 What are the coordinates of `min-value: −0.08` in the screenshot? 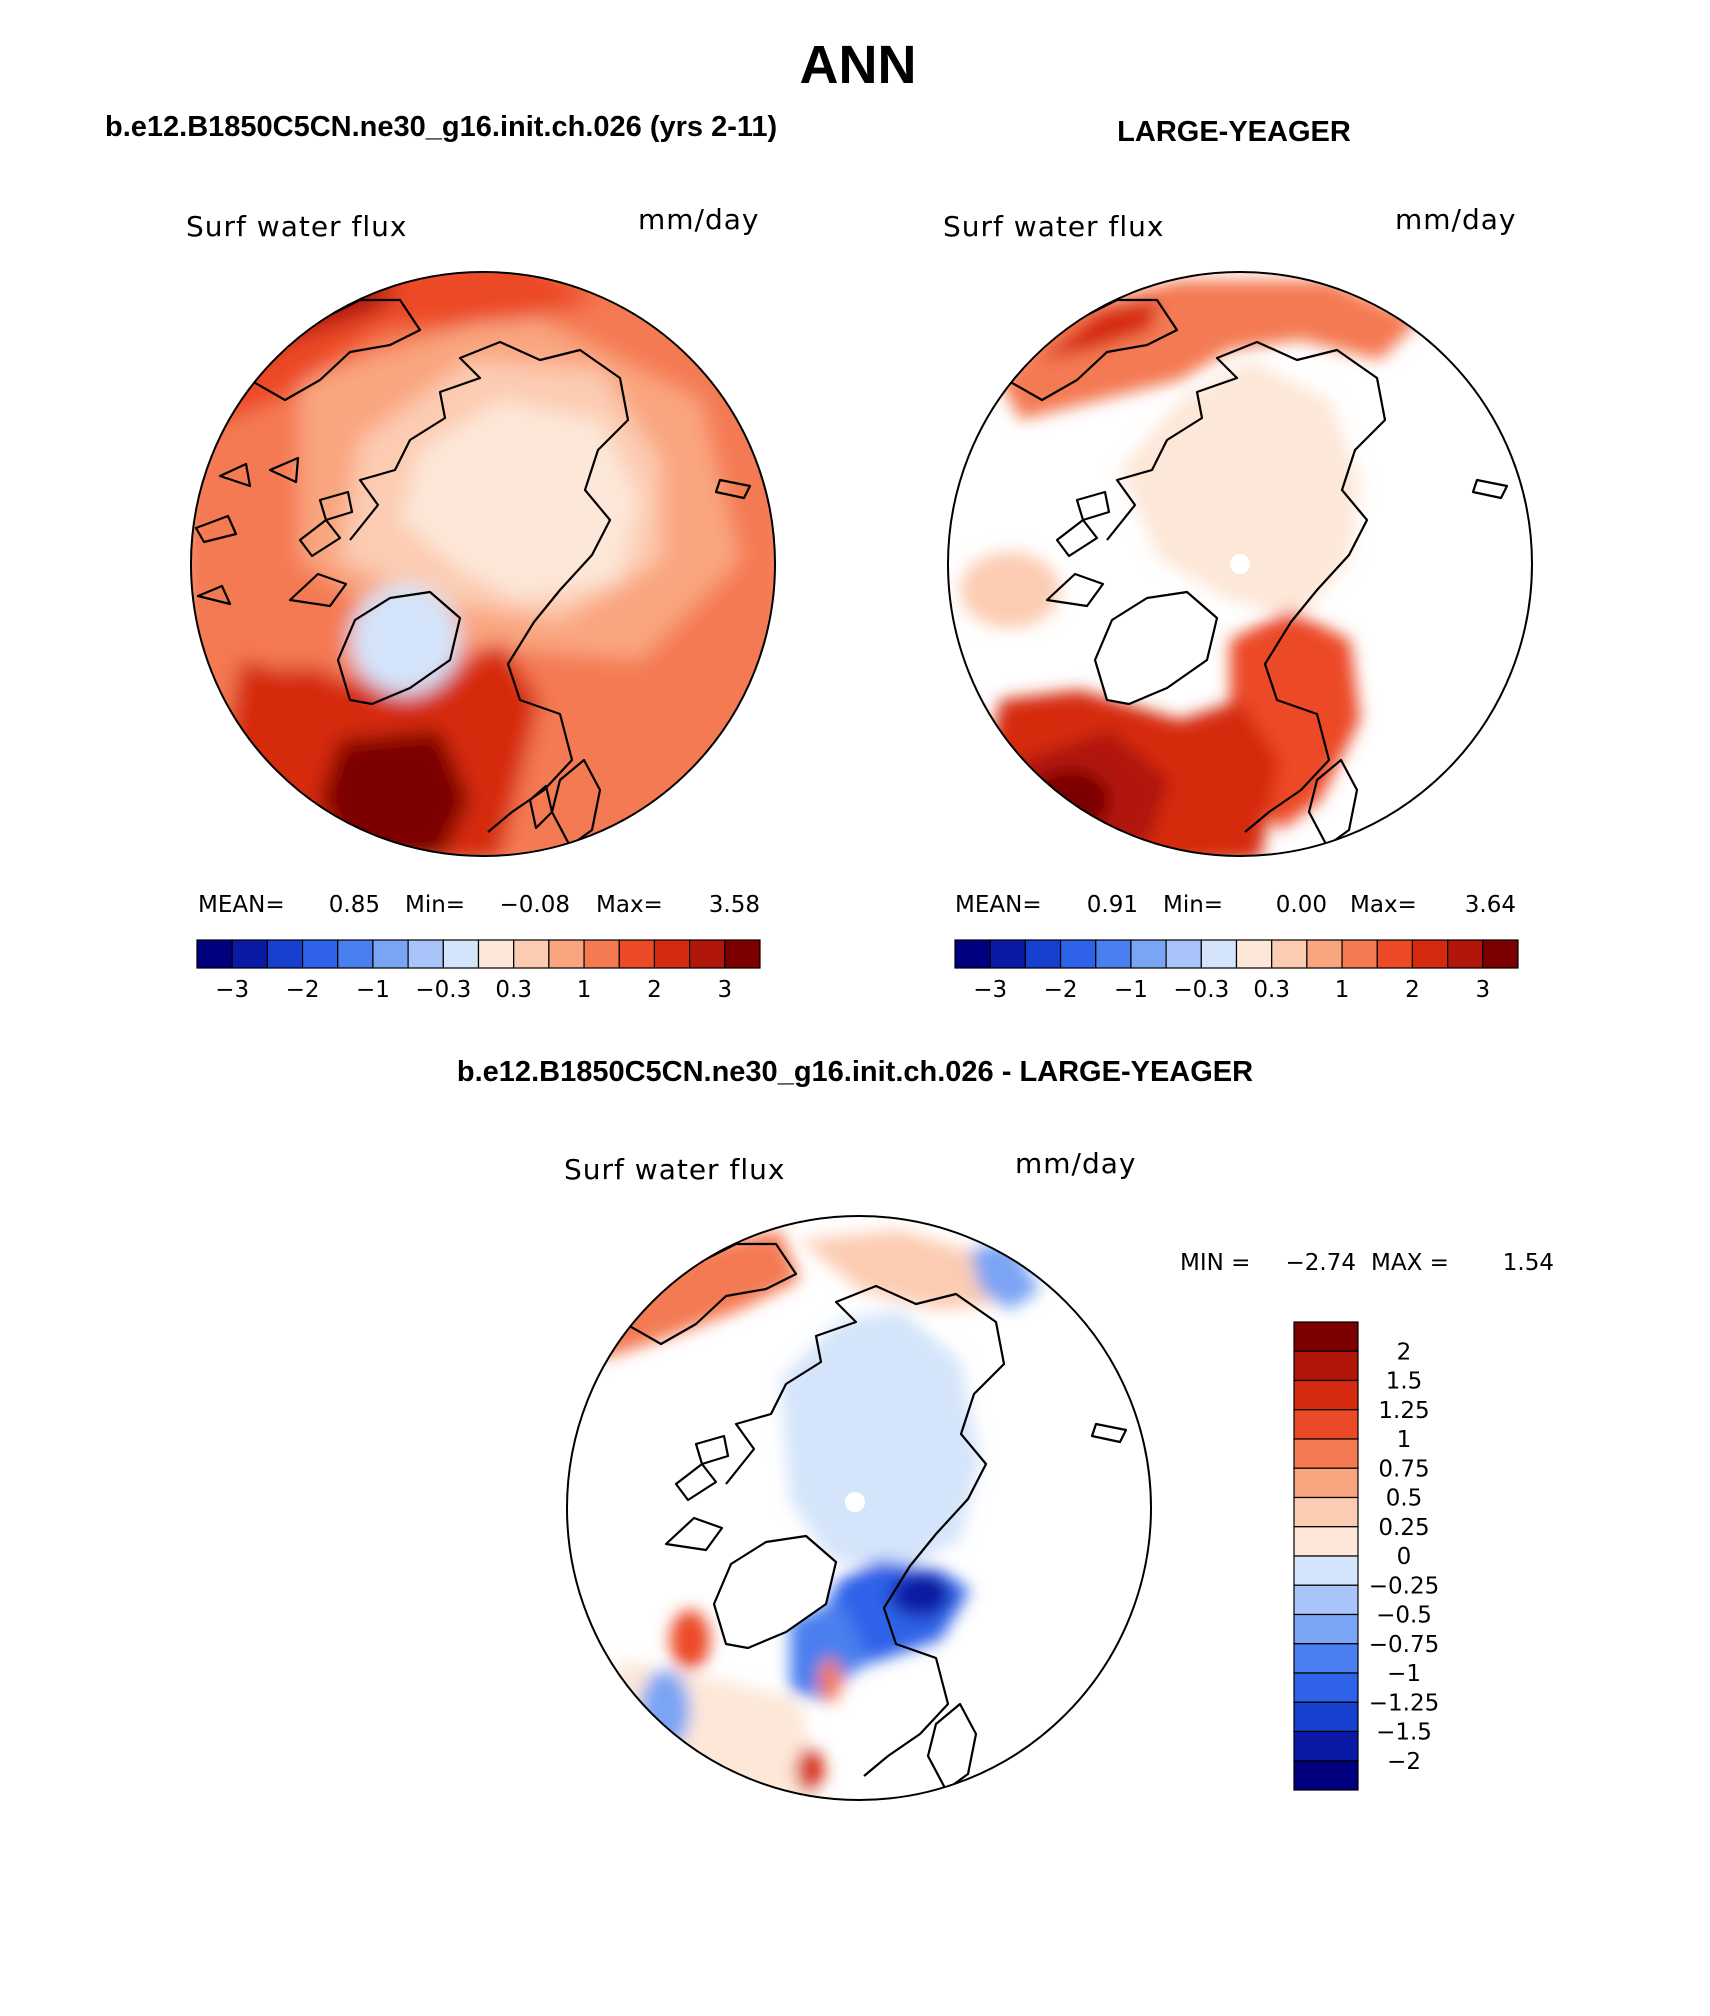 It's located at (535, 905).